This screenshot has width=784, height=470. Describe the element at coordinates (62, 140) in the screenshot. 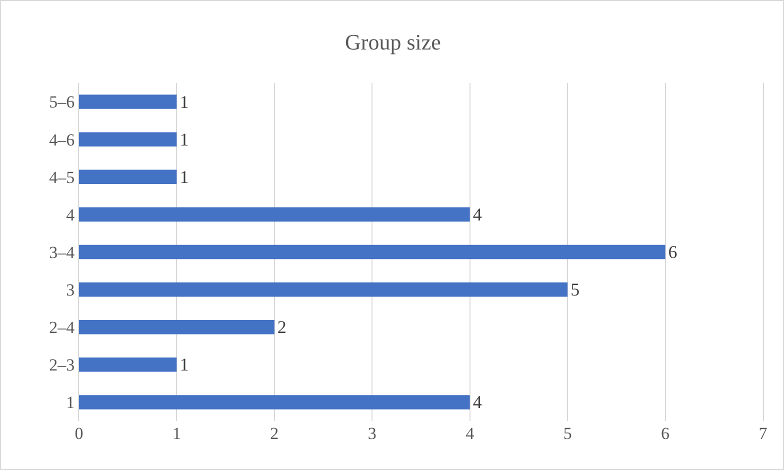

I see `y-tick-label: 4–6` at that location.